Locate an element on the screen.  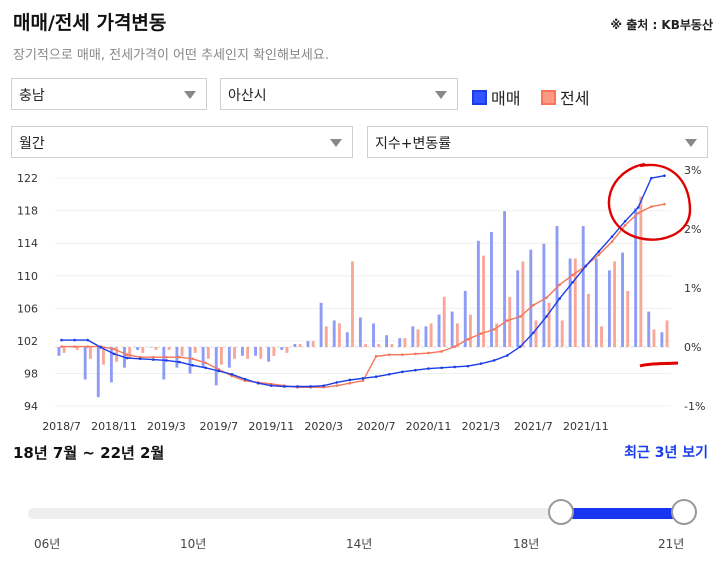
y-left-tick-label: 118 is located at coordinates (27, 211).